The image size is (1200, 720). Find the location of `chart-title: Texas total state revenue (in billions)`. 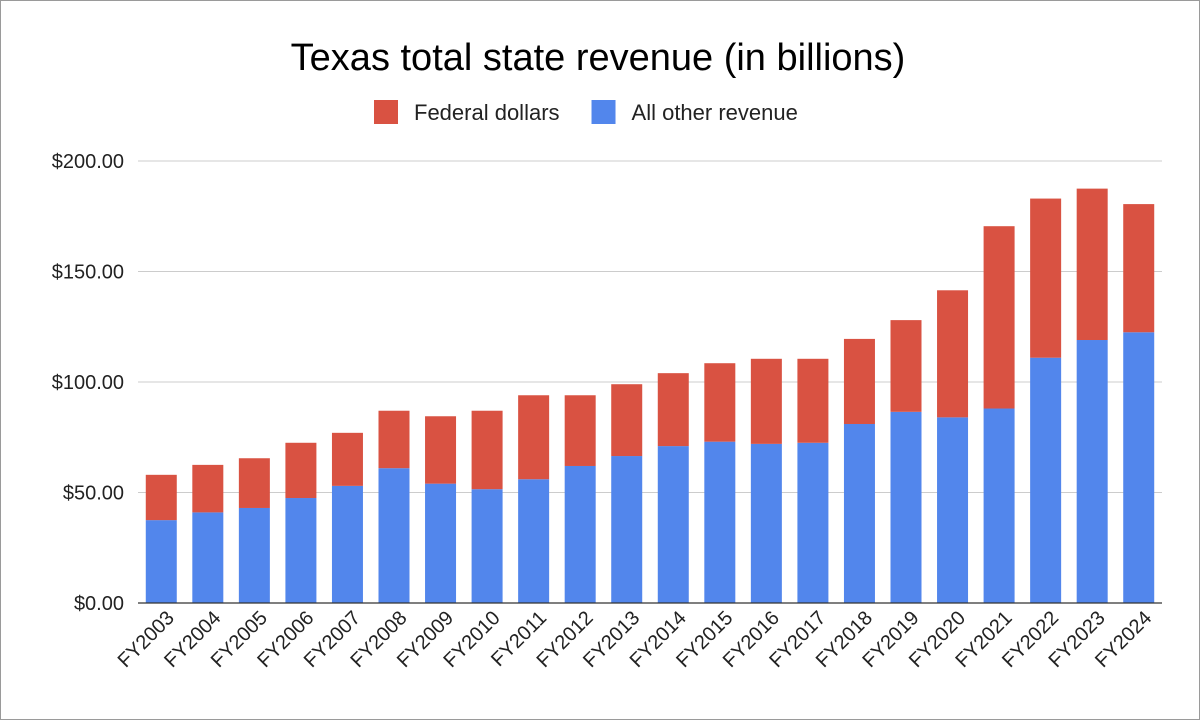

chart-title: Texas total state revenue (in billions) is located at coordinates (598, 58).